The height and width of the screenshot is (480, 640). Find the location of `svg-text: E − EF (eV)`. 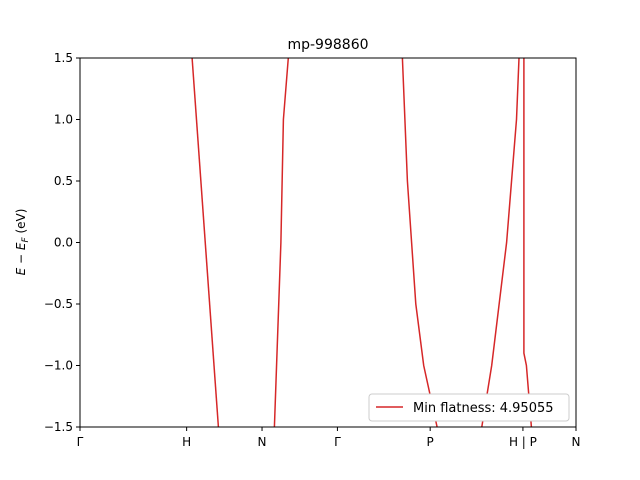

svg-text: E − EF (eV) is located at coordinates (22, 242).